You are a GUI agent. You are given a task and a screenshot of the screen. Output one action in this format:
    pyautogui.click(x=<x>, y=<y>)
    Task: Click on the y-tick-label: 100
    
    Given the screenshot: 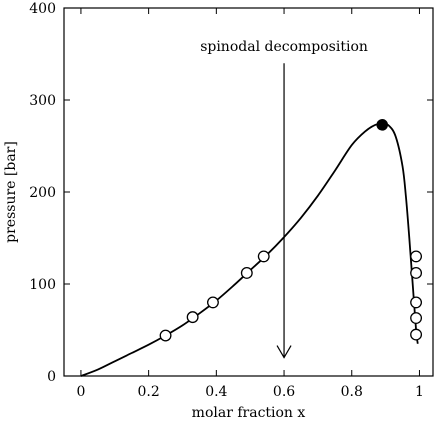 What is the action you would take?
    pyautogui.click(x=42, y=285)
    